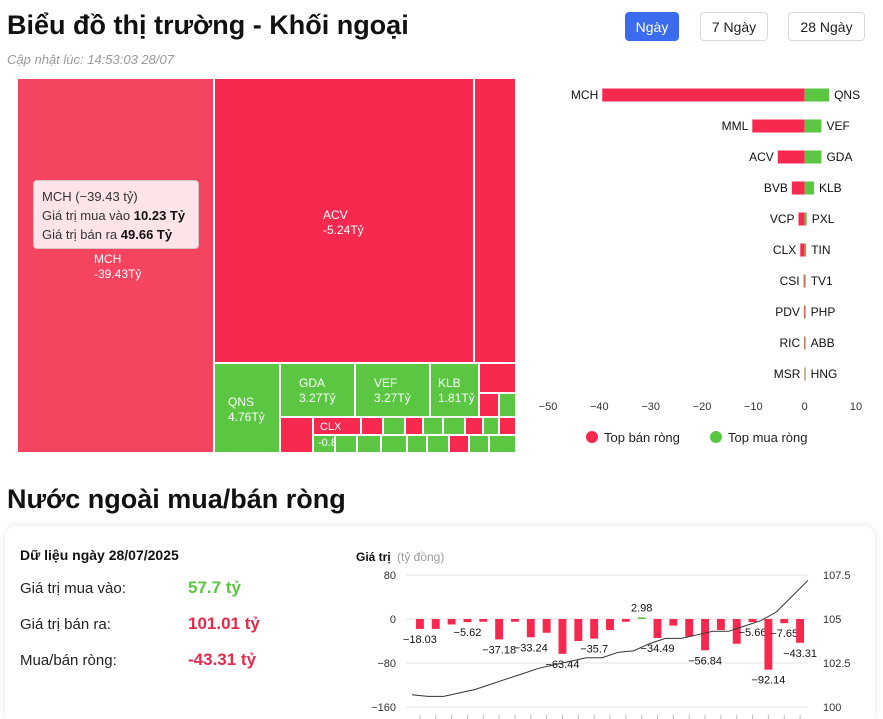 This screenshot has height=719, width=883. Describe the element at coordinates (176, 499) in the screenshot. I see `section-title: Nước ngoài mua/bán ròng` at that location.